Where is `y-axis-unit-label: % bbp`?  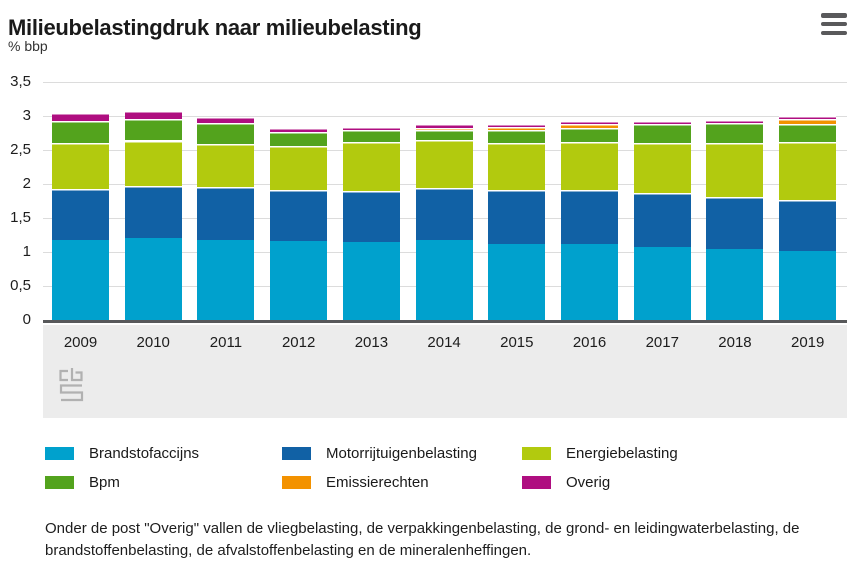
y-axis-unit-label: % bbp is located at coordinates (28, 46).